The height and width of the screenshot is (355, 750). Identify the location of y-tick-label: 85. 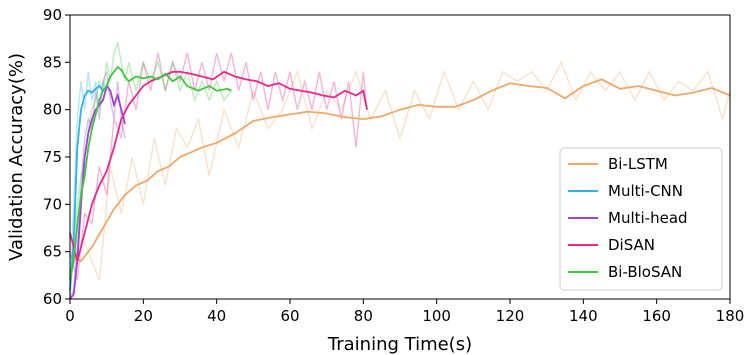
(52, 62).